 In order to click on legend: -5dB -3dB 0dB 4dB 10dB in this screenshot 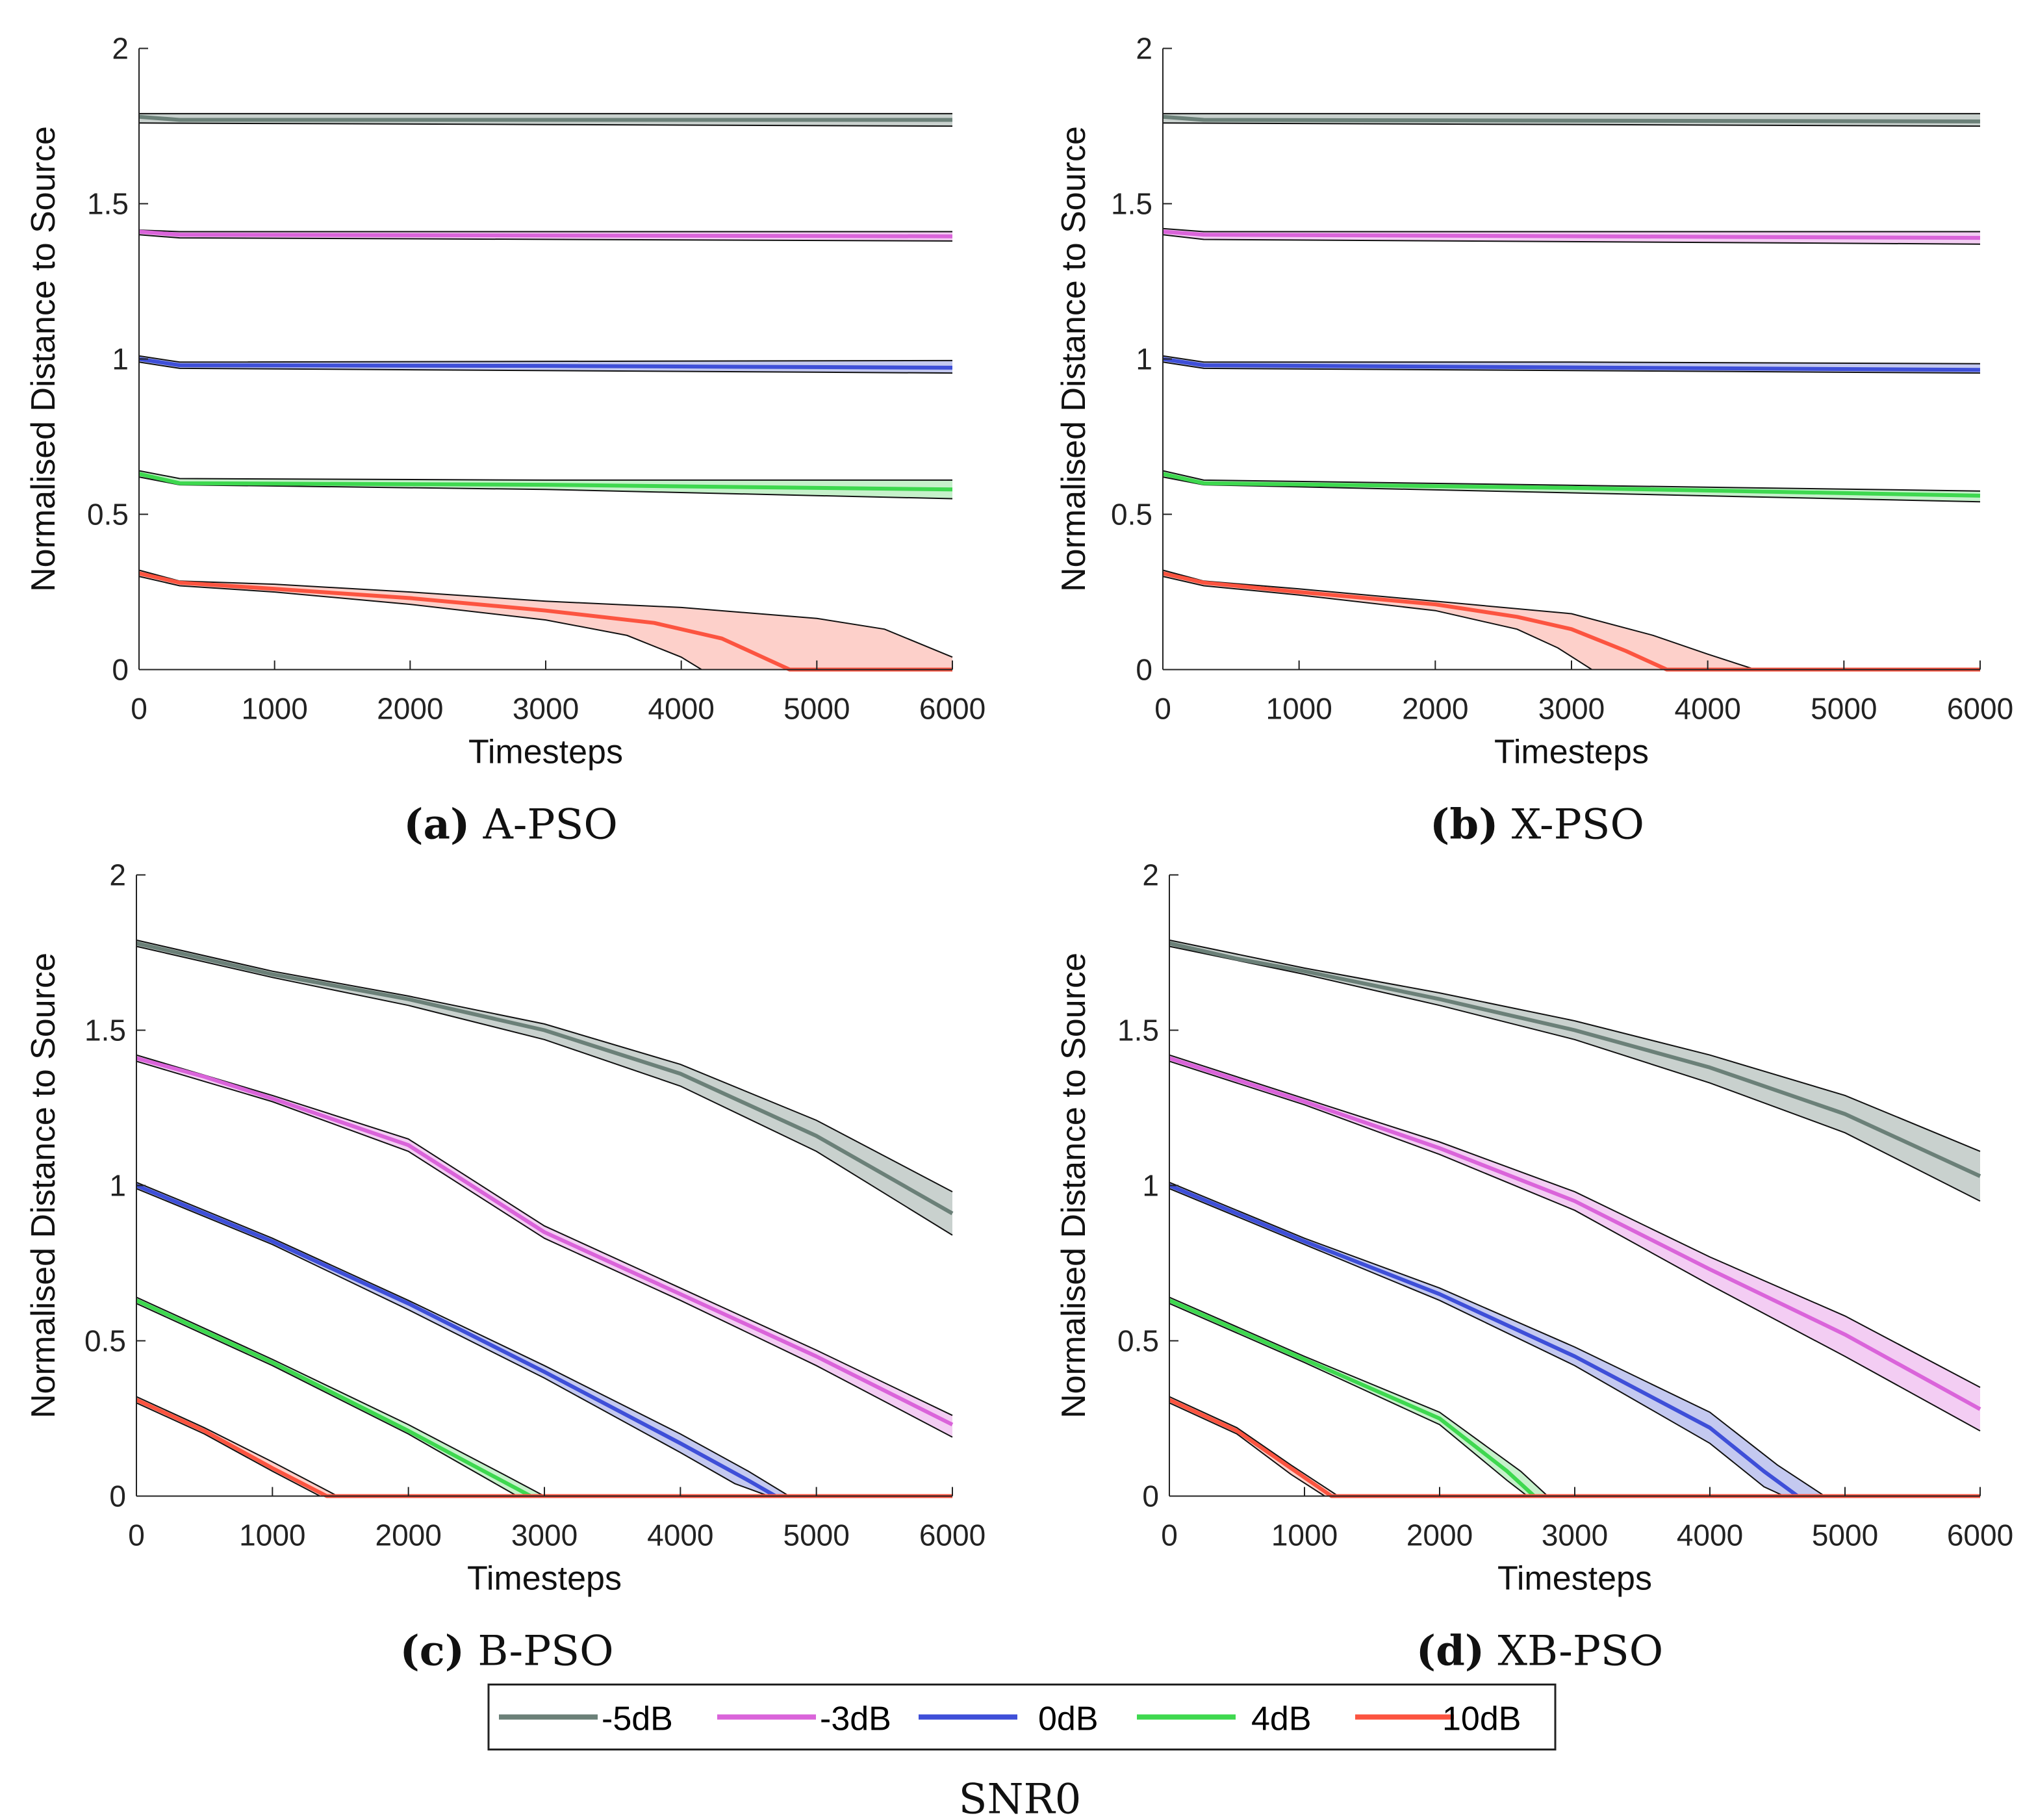, I will do `click(1022, 1717)`.